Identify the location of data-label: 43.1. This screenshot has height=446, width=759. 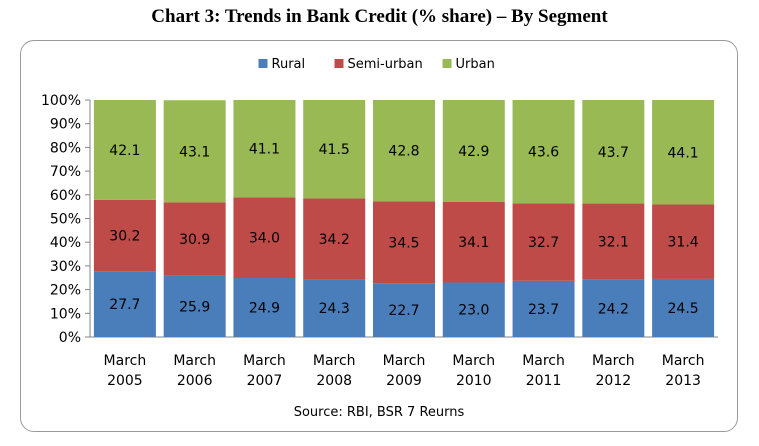
(194, 152).